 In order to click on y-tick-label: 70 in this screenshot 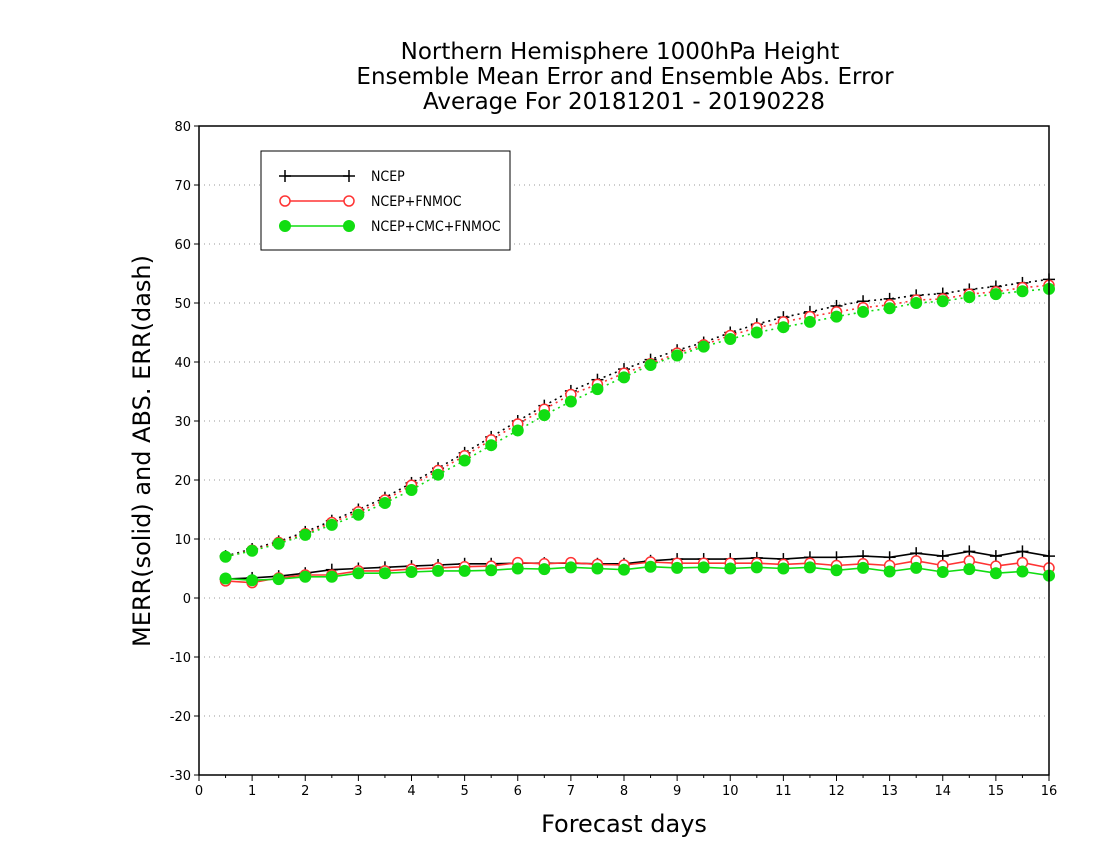, I will do `click(182, 186)`.